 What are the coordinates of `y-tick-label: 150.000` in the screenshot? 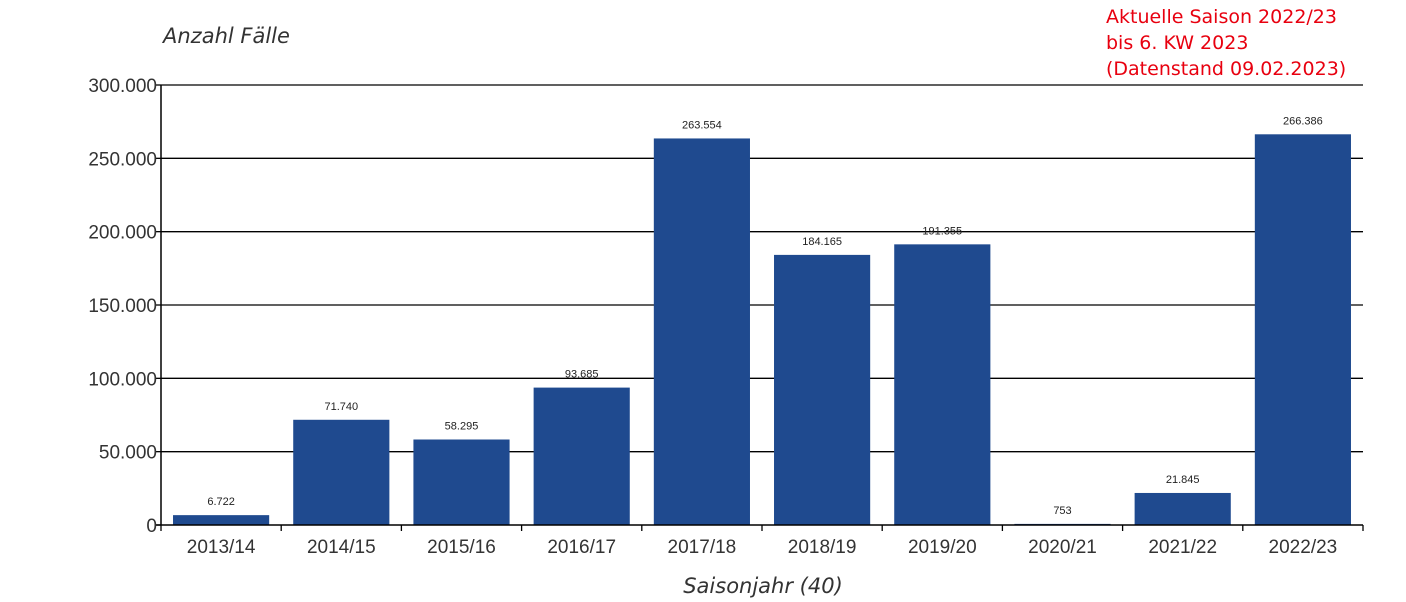 It's located at (122, 306).